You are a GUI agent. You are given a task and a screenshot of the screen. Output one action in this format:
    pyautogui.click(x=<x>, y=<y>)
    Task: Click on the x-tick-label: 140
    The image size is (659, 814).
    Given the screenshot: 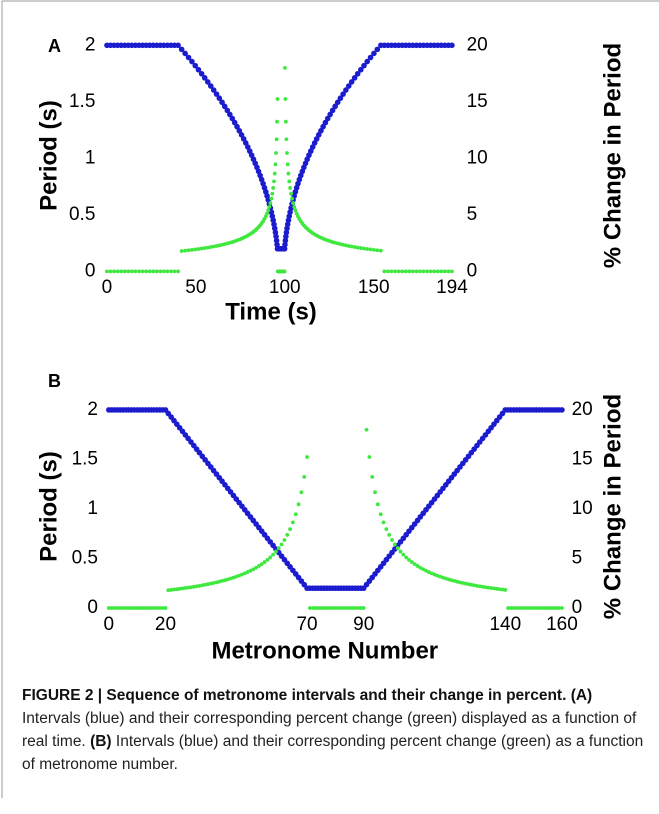 What is the action you would take?
    pyautogui.click(x=505, y=624)
    